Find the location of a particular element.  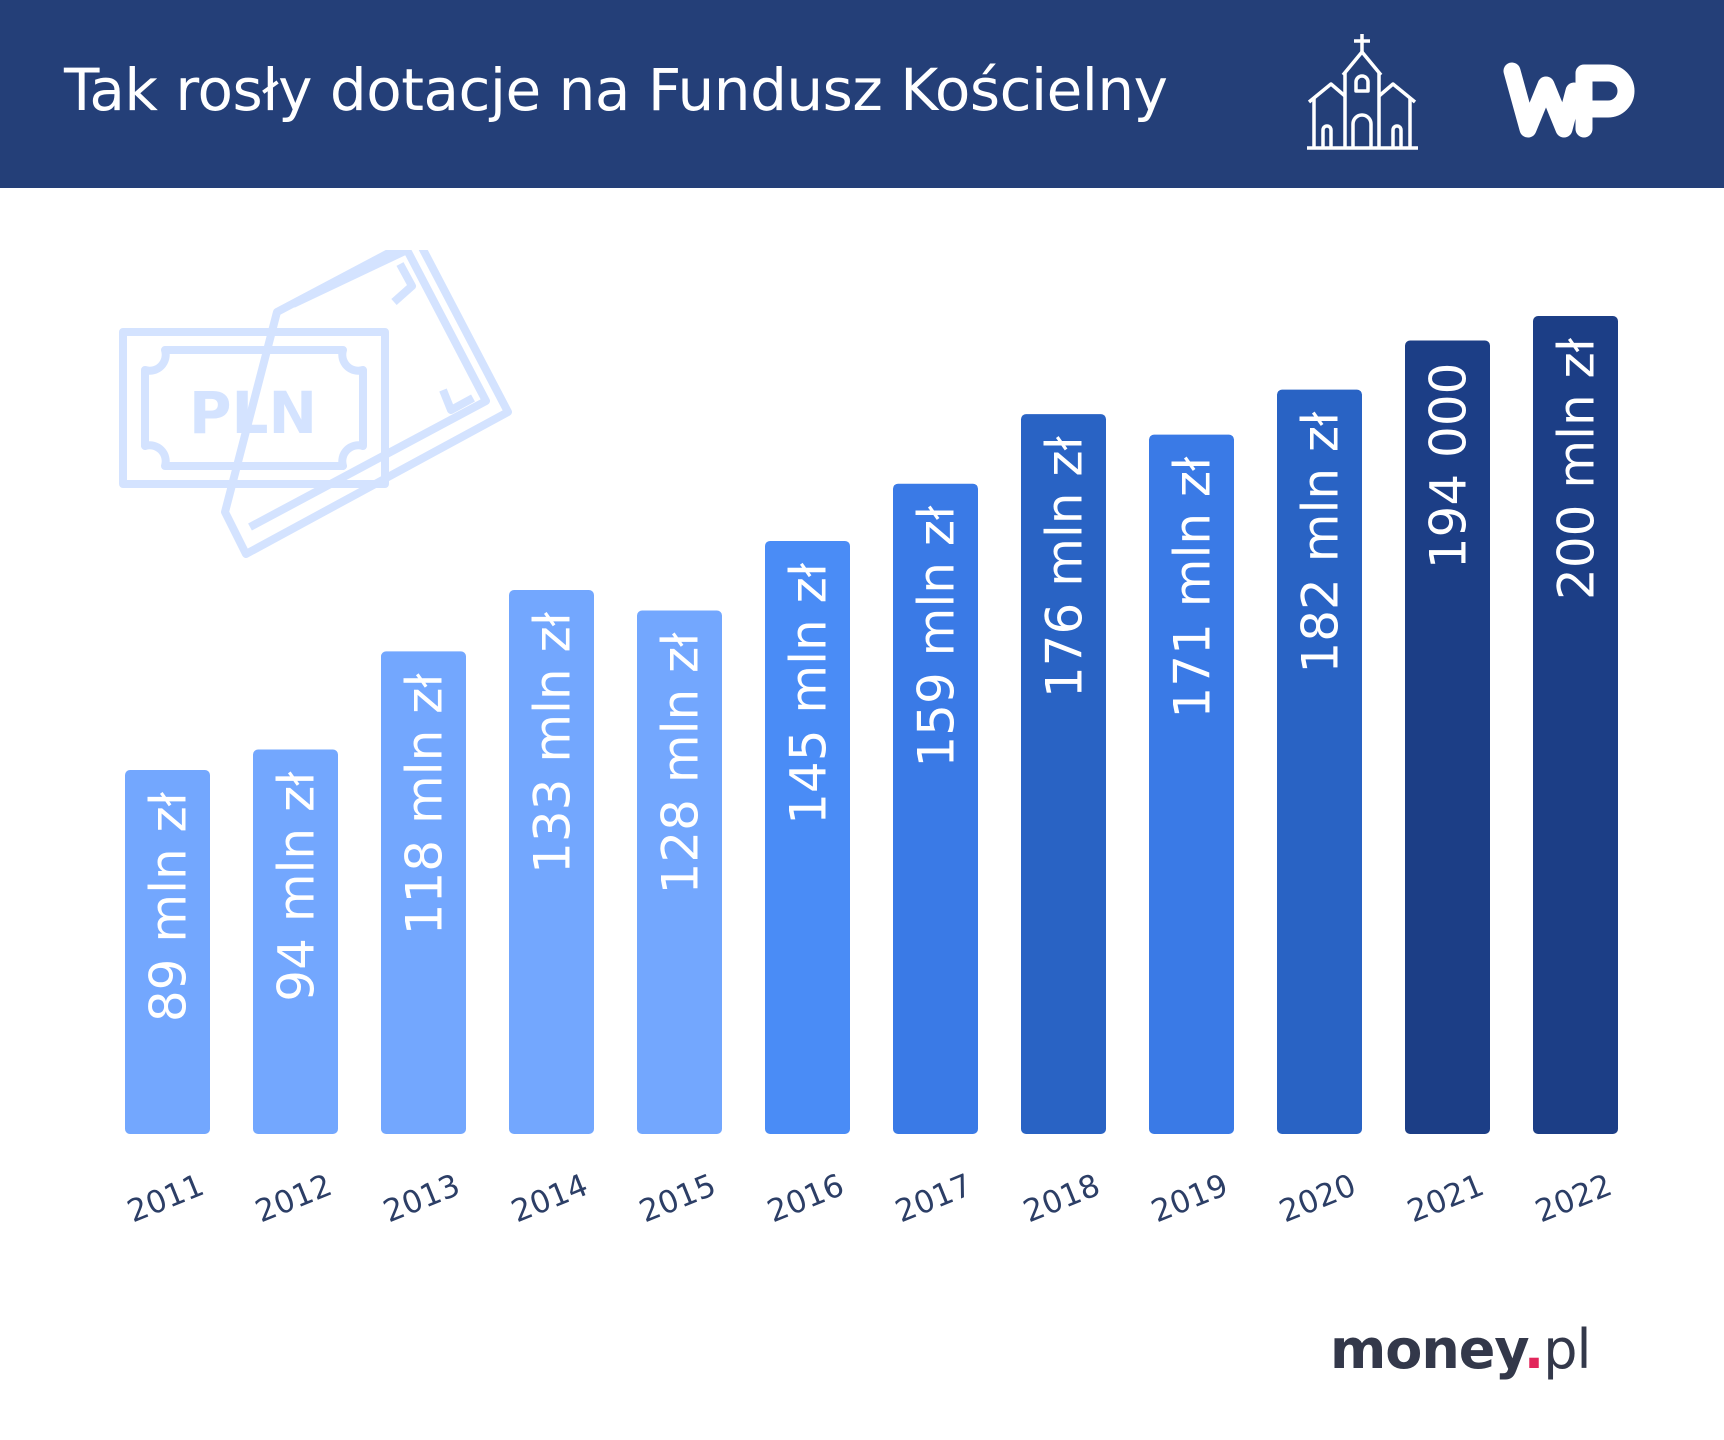

church-icon is located at coordinates (1362, 92).